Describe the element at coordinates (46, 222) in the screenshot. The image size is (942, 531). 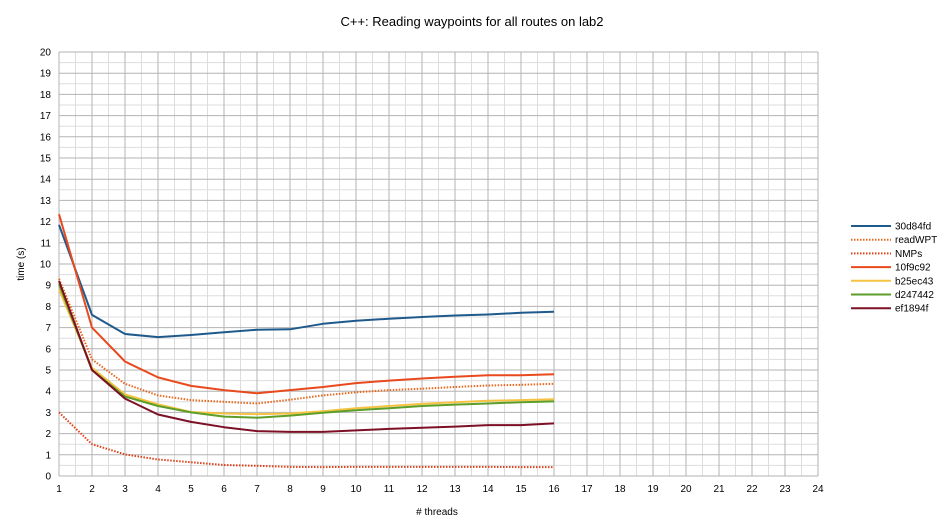
I see `y-tick-label: 12` at that location.